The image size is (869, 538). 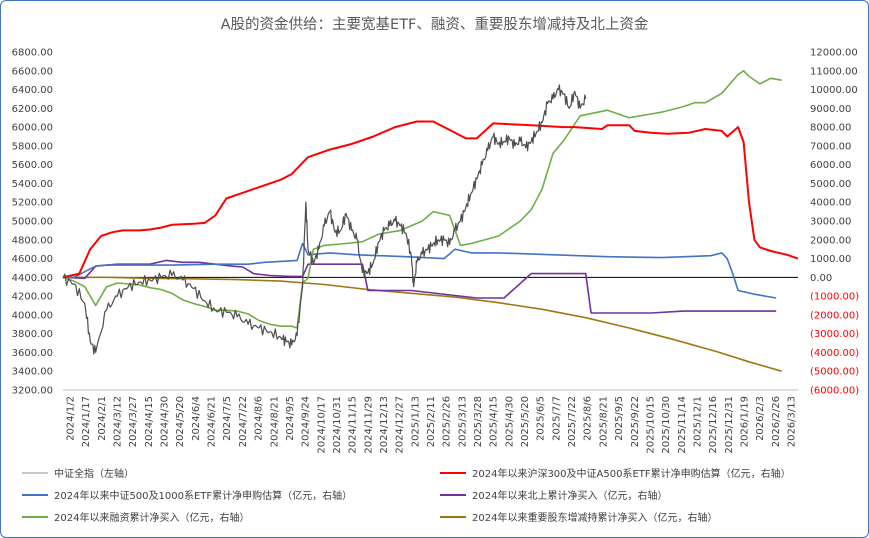 I want to click on y-left-tick-label: 5000.00, so click(x=32, y=222).